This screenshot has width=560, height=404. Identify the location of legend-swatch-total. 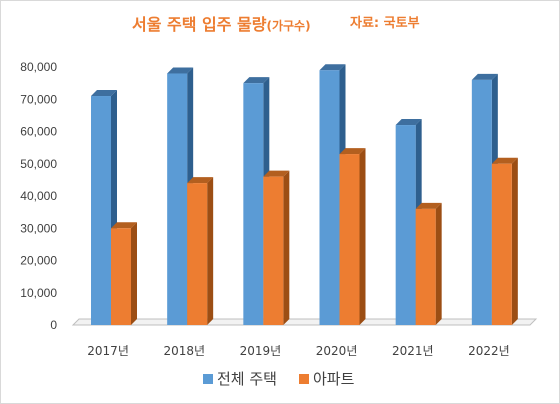
(208, 379).